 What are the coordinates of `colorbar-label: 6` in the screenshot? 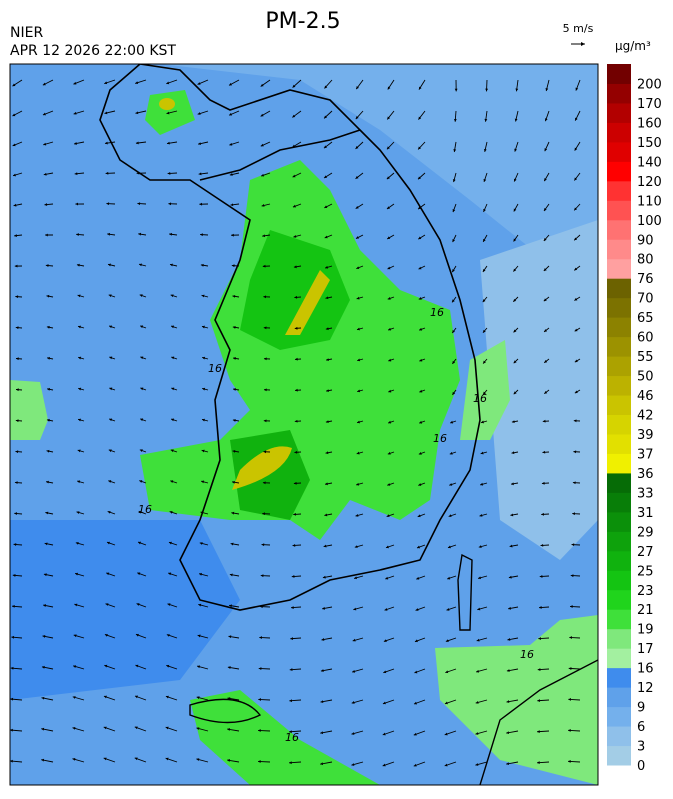 It's located at (641, 727).